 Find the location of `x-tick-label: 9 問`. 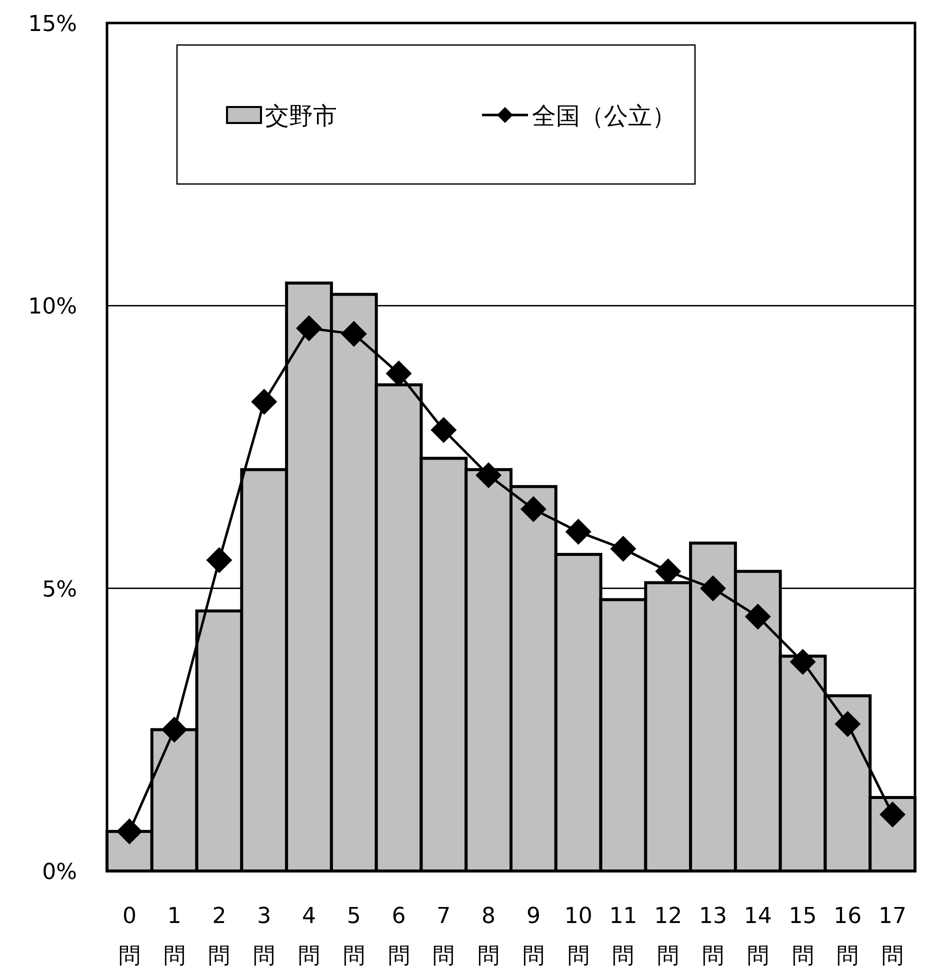

x-tick-label: 9 問 is located at coordinates (533, 936).